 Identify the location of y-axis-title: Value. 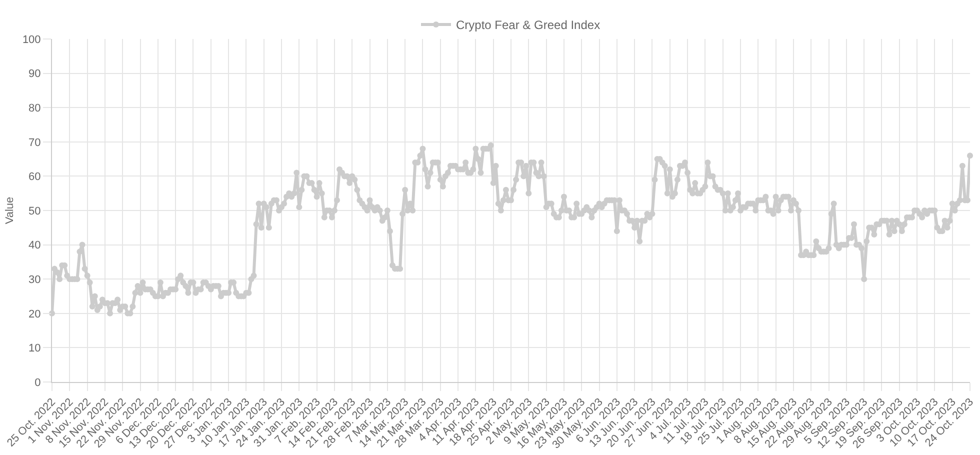
(10, 210).